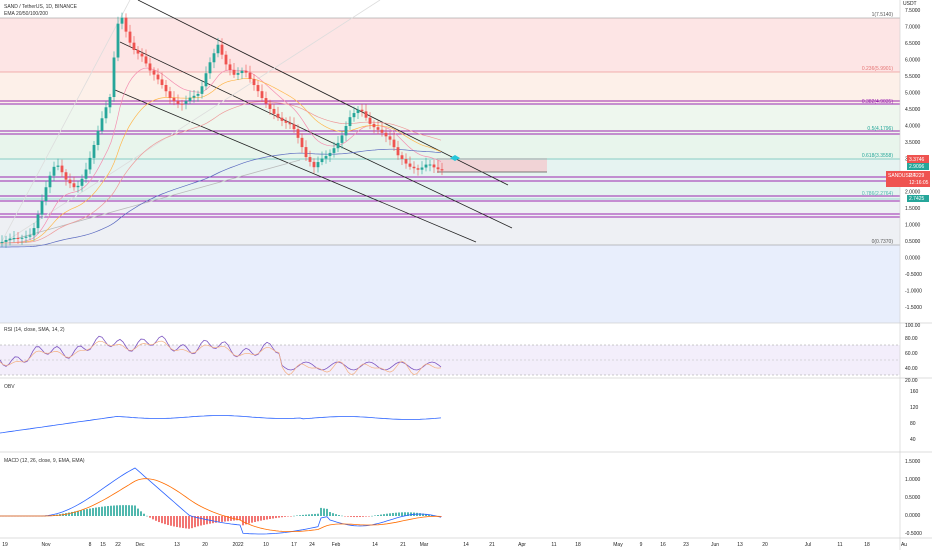 This screenshot has width=932, height=550. I want to click on macd-axis-label: 0.5000, so click(913, 498).